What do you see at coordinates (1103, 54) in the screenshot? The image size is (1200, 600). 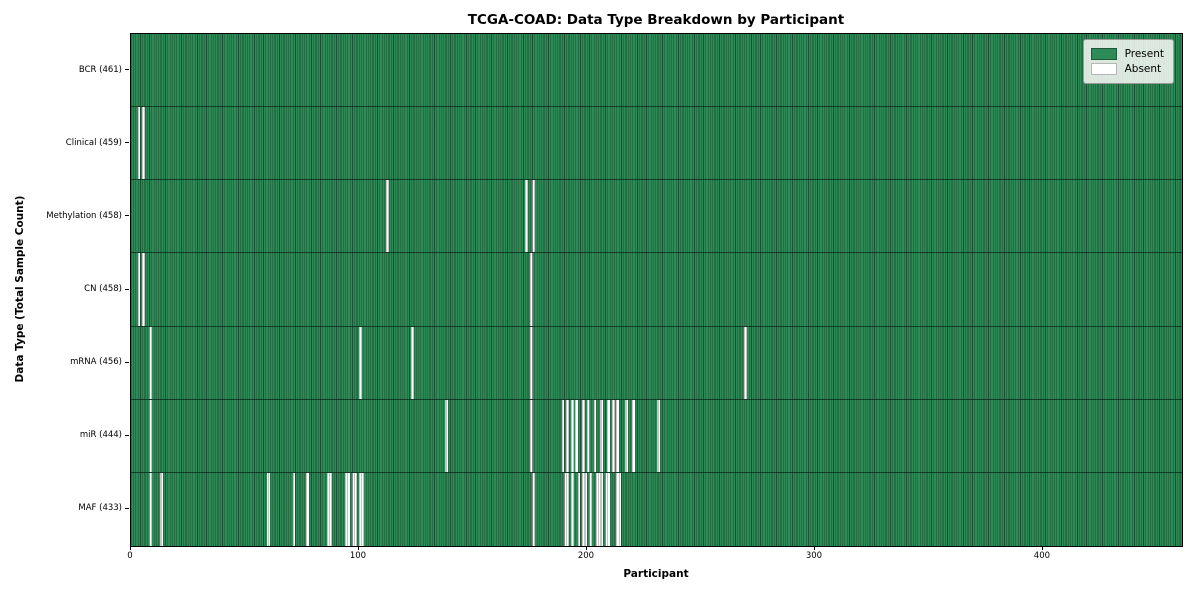 I see `legend-swatch-present-icon` at bounding box center [1103, 54].